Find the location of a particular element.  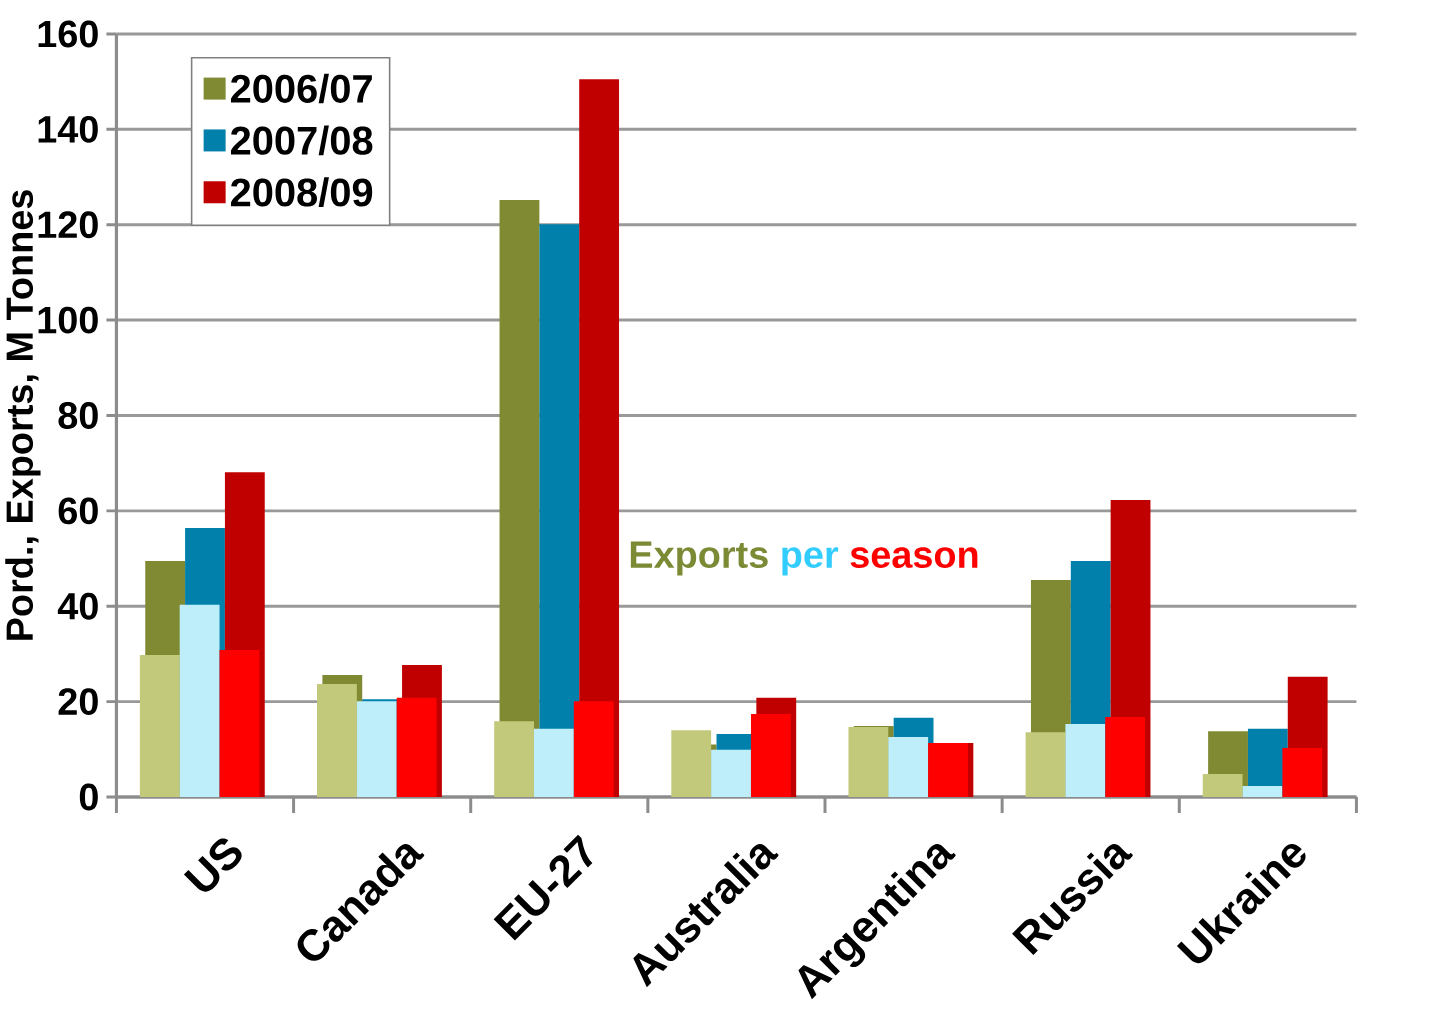

x-tick-label: US is located at coordinates (212, 865).